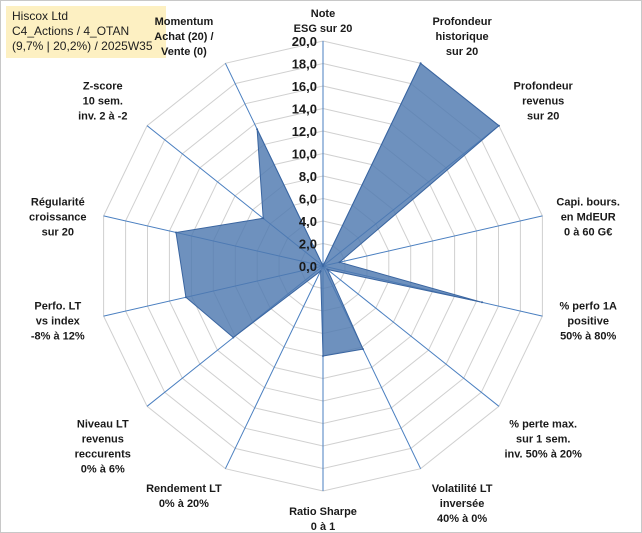  Describe the element at coordinates (462, 489) in the screenshot. I see `axis-label-6-line-0: Volatilité LT` at that location.